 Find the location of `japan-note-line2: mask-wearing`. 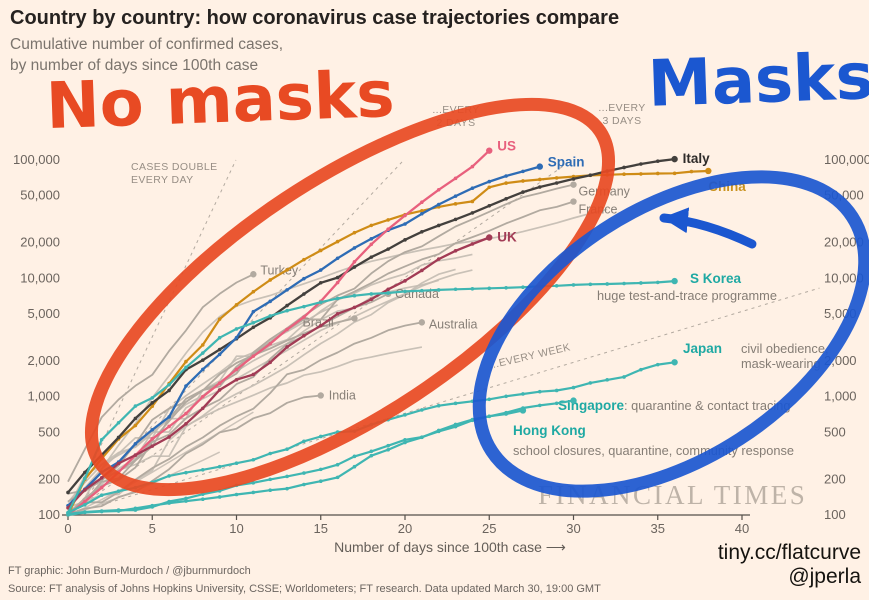

japan-note-line2: mask-wearing is located at coordinates (781, 363).